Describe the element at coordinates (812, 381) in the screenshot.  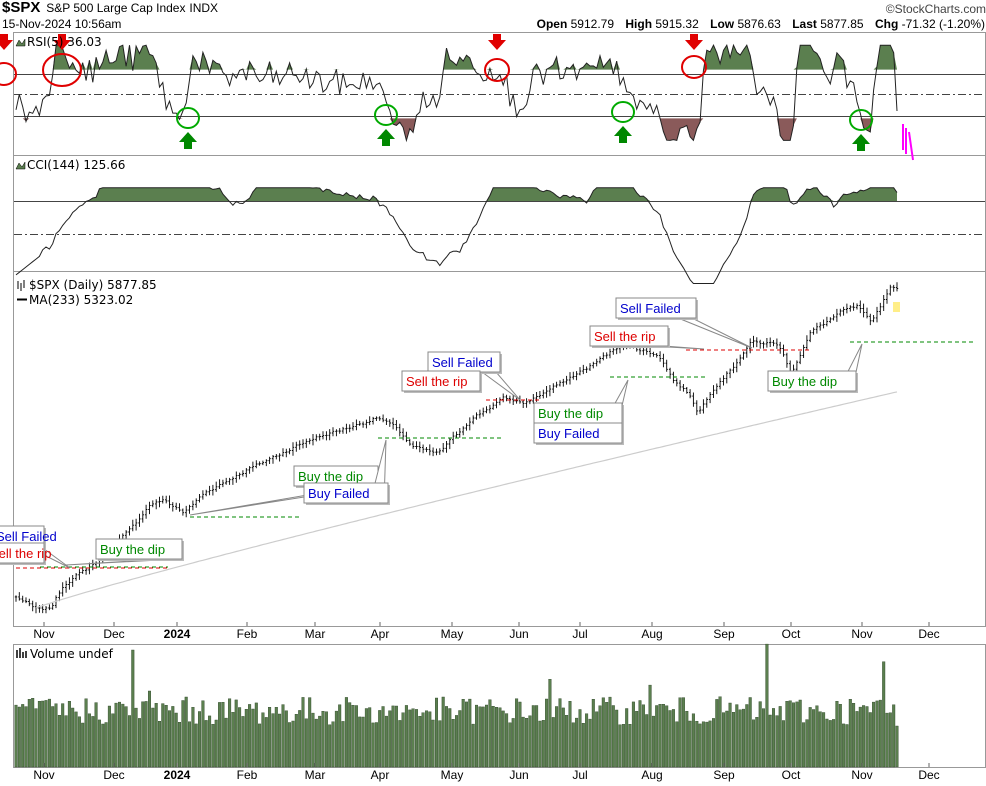
I see `callout-box` at that location.